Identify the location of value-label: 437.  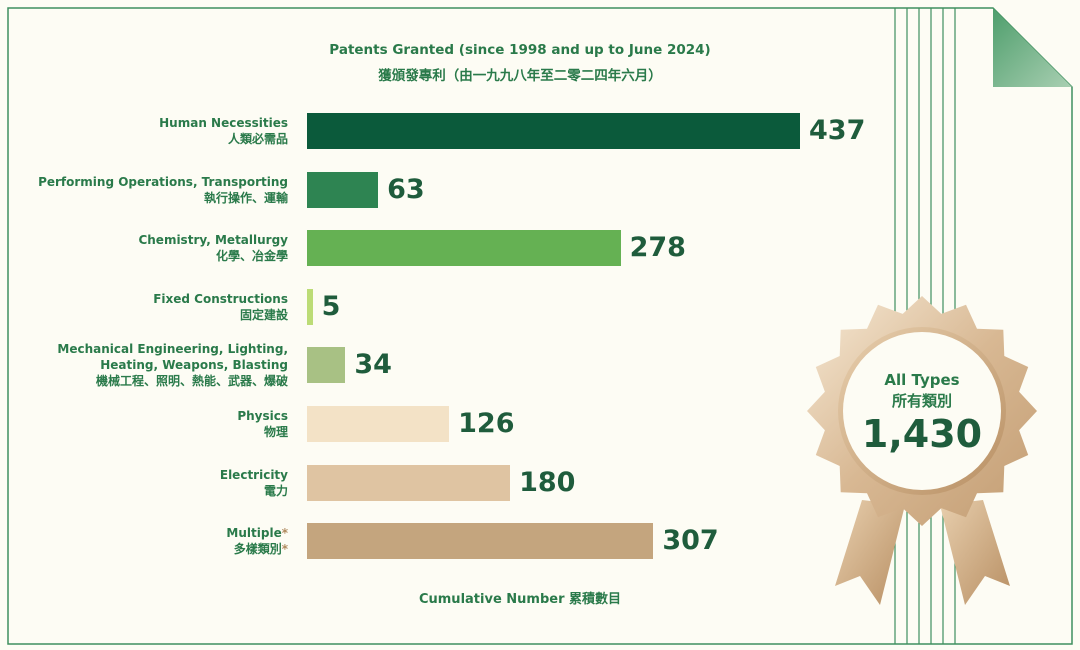
(837, 130).